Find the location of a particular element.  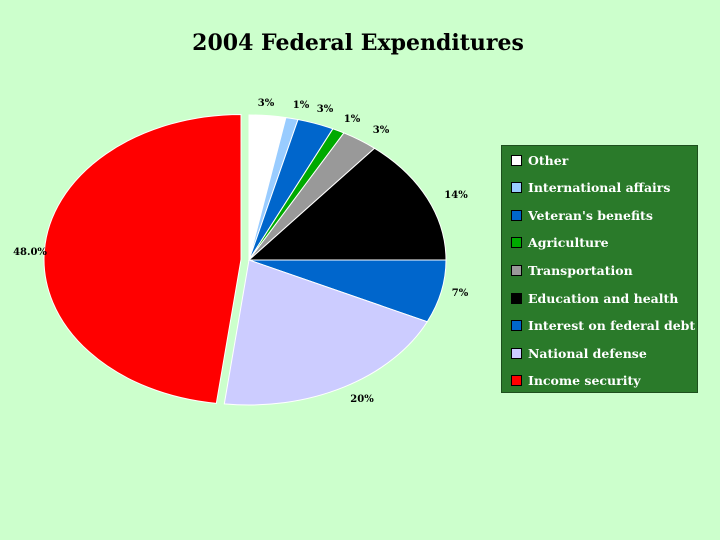

pie-slice-education-and-health is located at coordinates (347, 204).